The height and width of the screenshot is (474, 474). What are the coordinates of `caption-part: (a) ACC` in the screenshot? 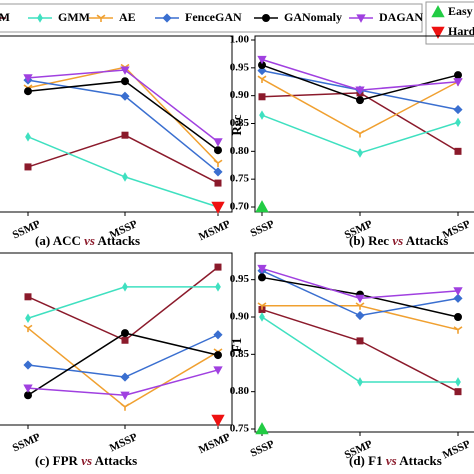 It's located at (58, 240).